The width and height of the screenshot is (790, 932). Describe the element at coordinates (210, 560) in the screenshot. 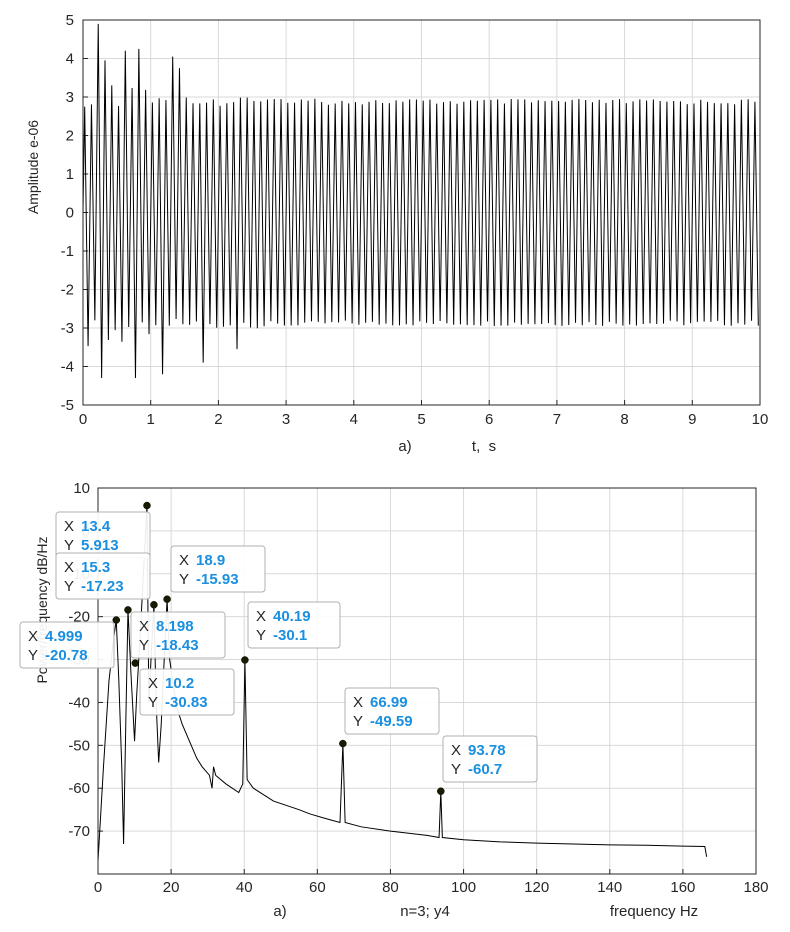

I see `datatip-x-value: 18.9` at that location.